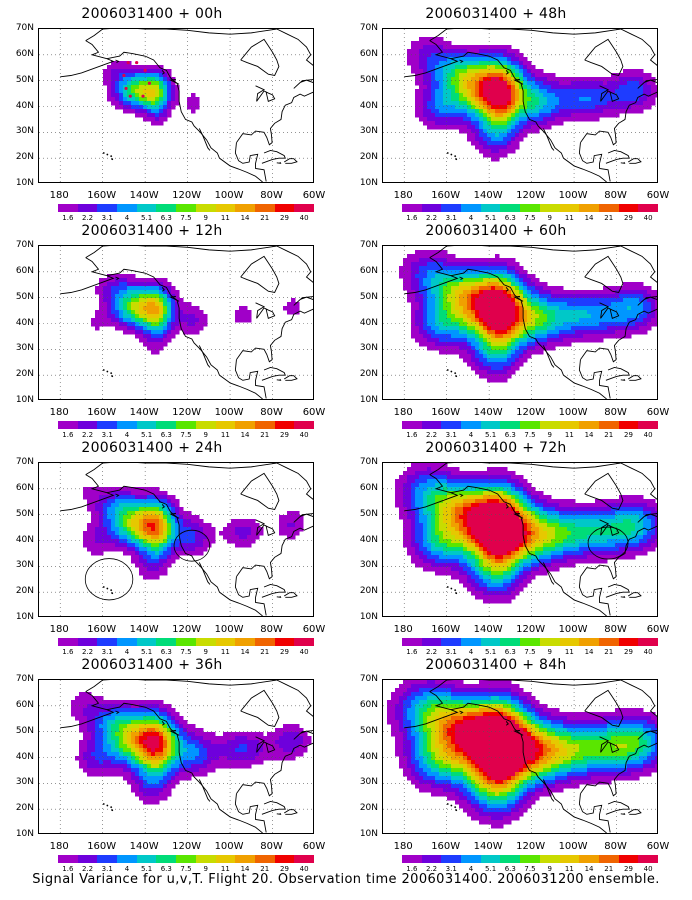 The image size is (692, 900). What do you see at coordinates (24, 513) in the screenshot?
I see `lat-tick-label: 50N` at bounding box center [24, 513].